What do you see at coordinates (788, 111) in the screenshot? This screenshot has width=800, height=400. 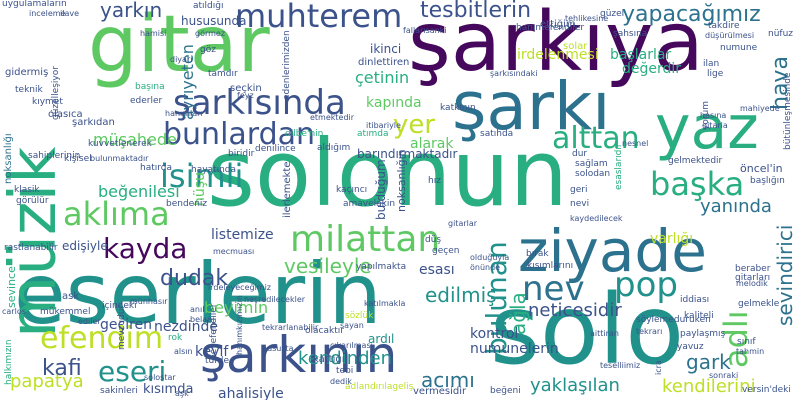 I see `word: bütünleşmesinde` at bounding box center [788, 111].